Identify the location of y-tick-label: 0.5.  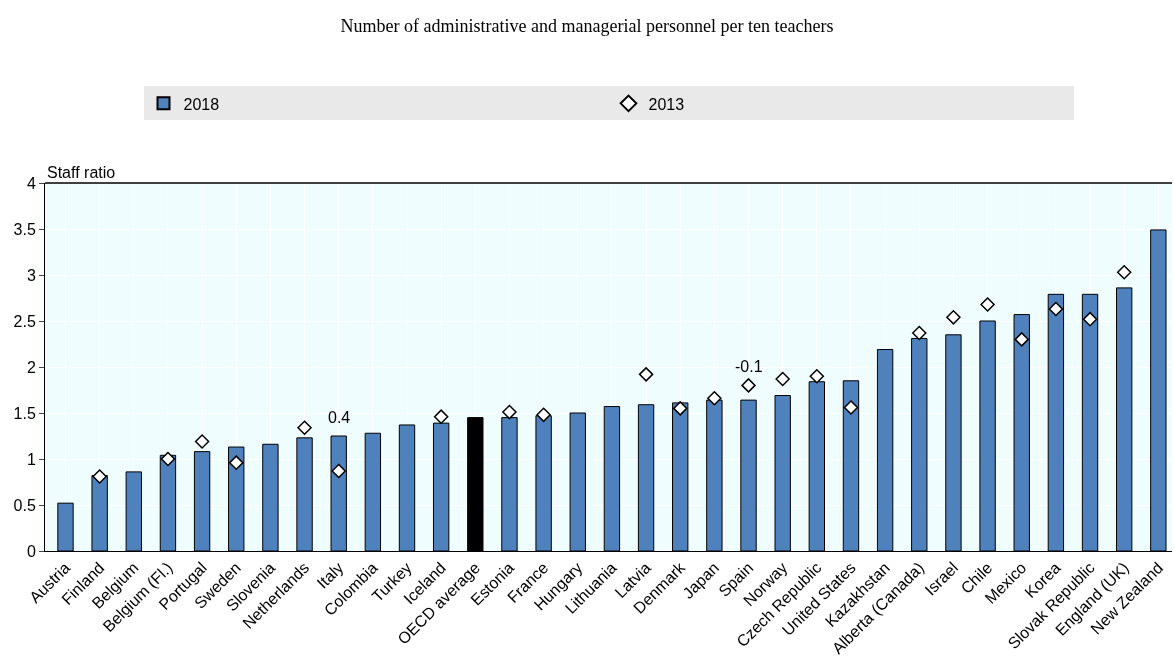
(24, 505).